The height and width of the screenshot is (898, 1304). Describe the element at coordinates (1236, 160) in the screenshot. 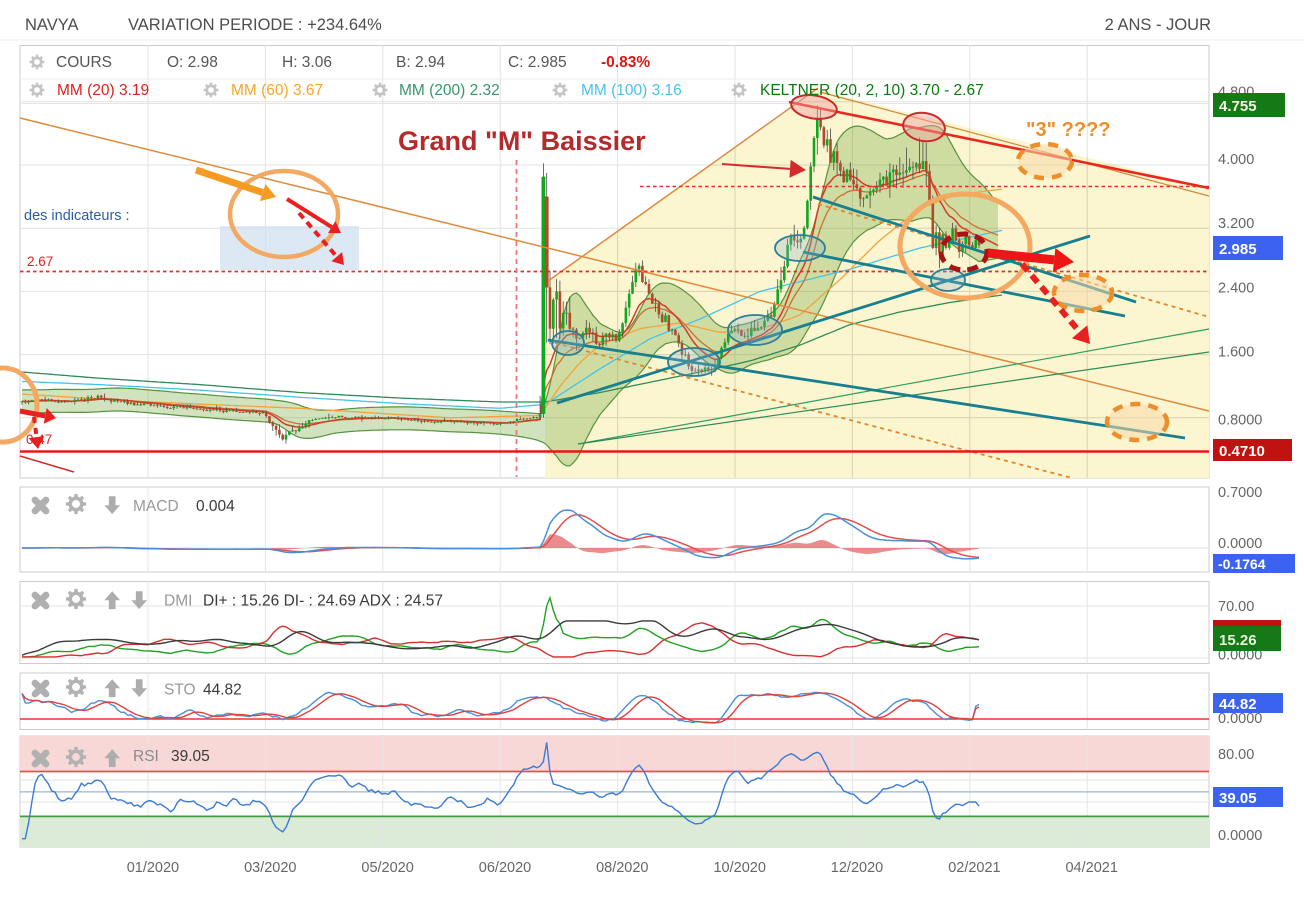

I see `svg-text: 4.000` at that location.